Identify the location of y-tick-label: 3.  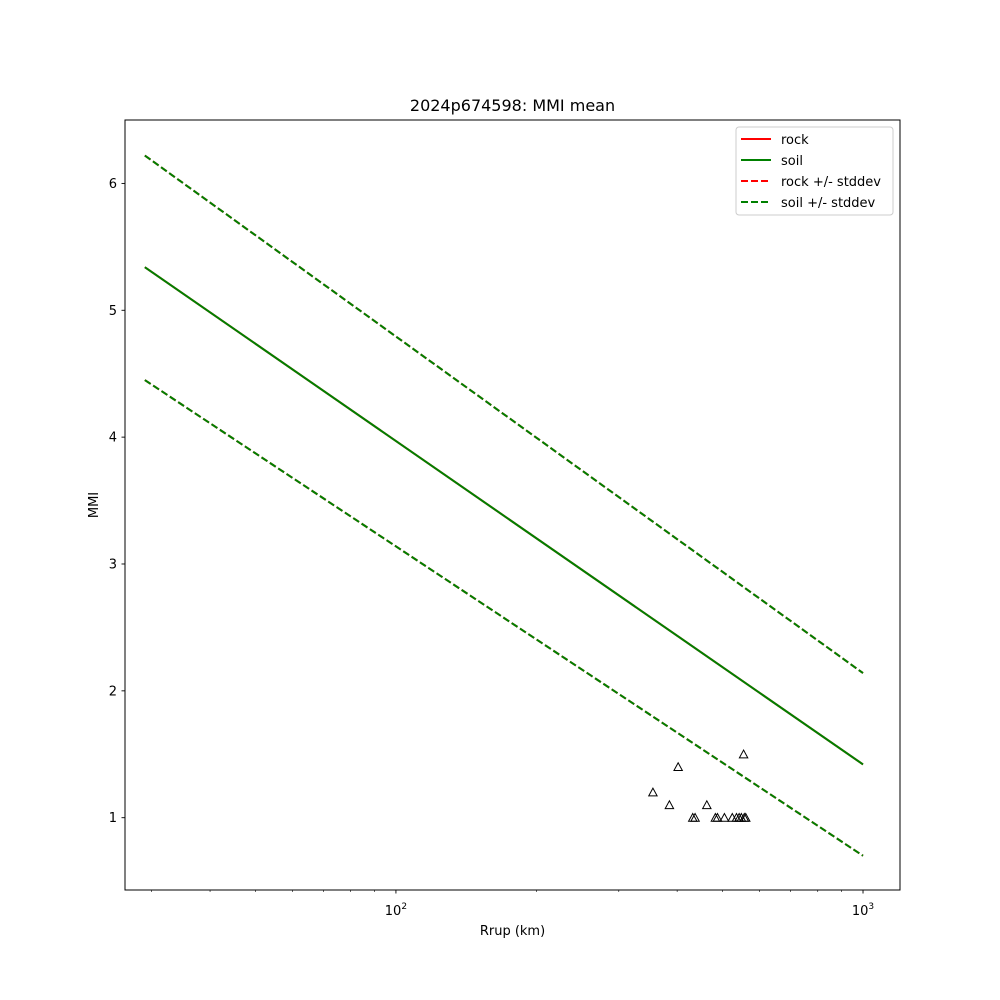
(113, 564).